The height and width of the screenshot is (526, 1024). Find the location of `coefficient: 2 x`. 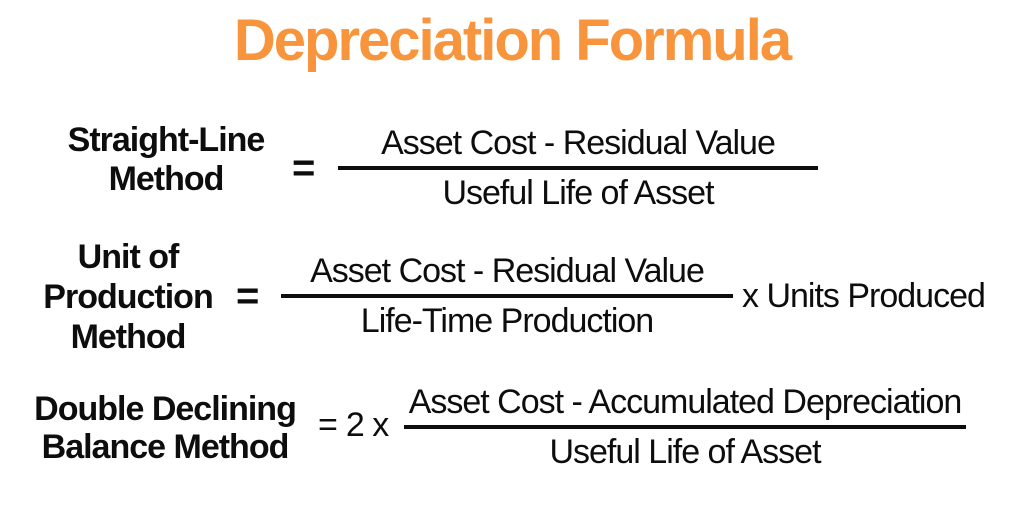

coefficient: 2 x is located at coordinates (367, 425).